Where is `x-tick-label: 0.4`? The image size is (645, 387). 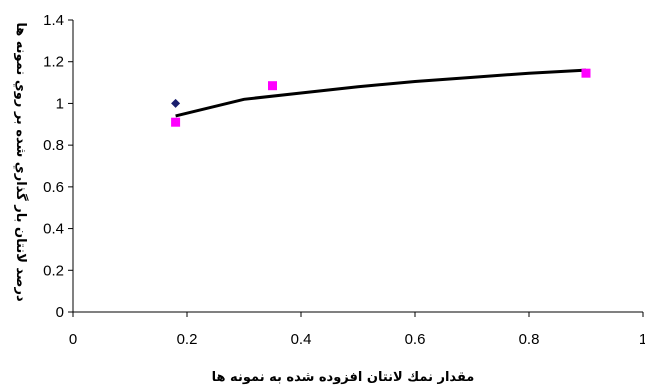 x-tick-label: 0.4 is located at coordinates (301, 339).